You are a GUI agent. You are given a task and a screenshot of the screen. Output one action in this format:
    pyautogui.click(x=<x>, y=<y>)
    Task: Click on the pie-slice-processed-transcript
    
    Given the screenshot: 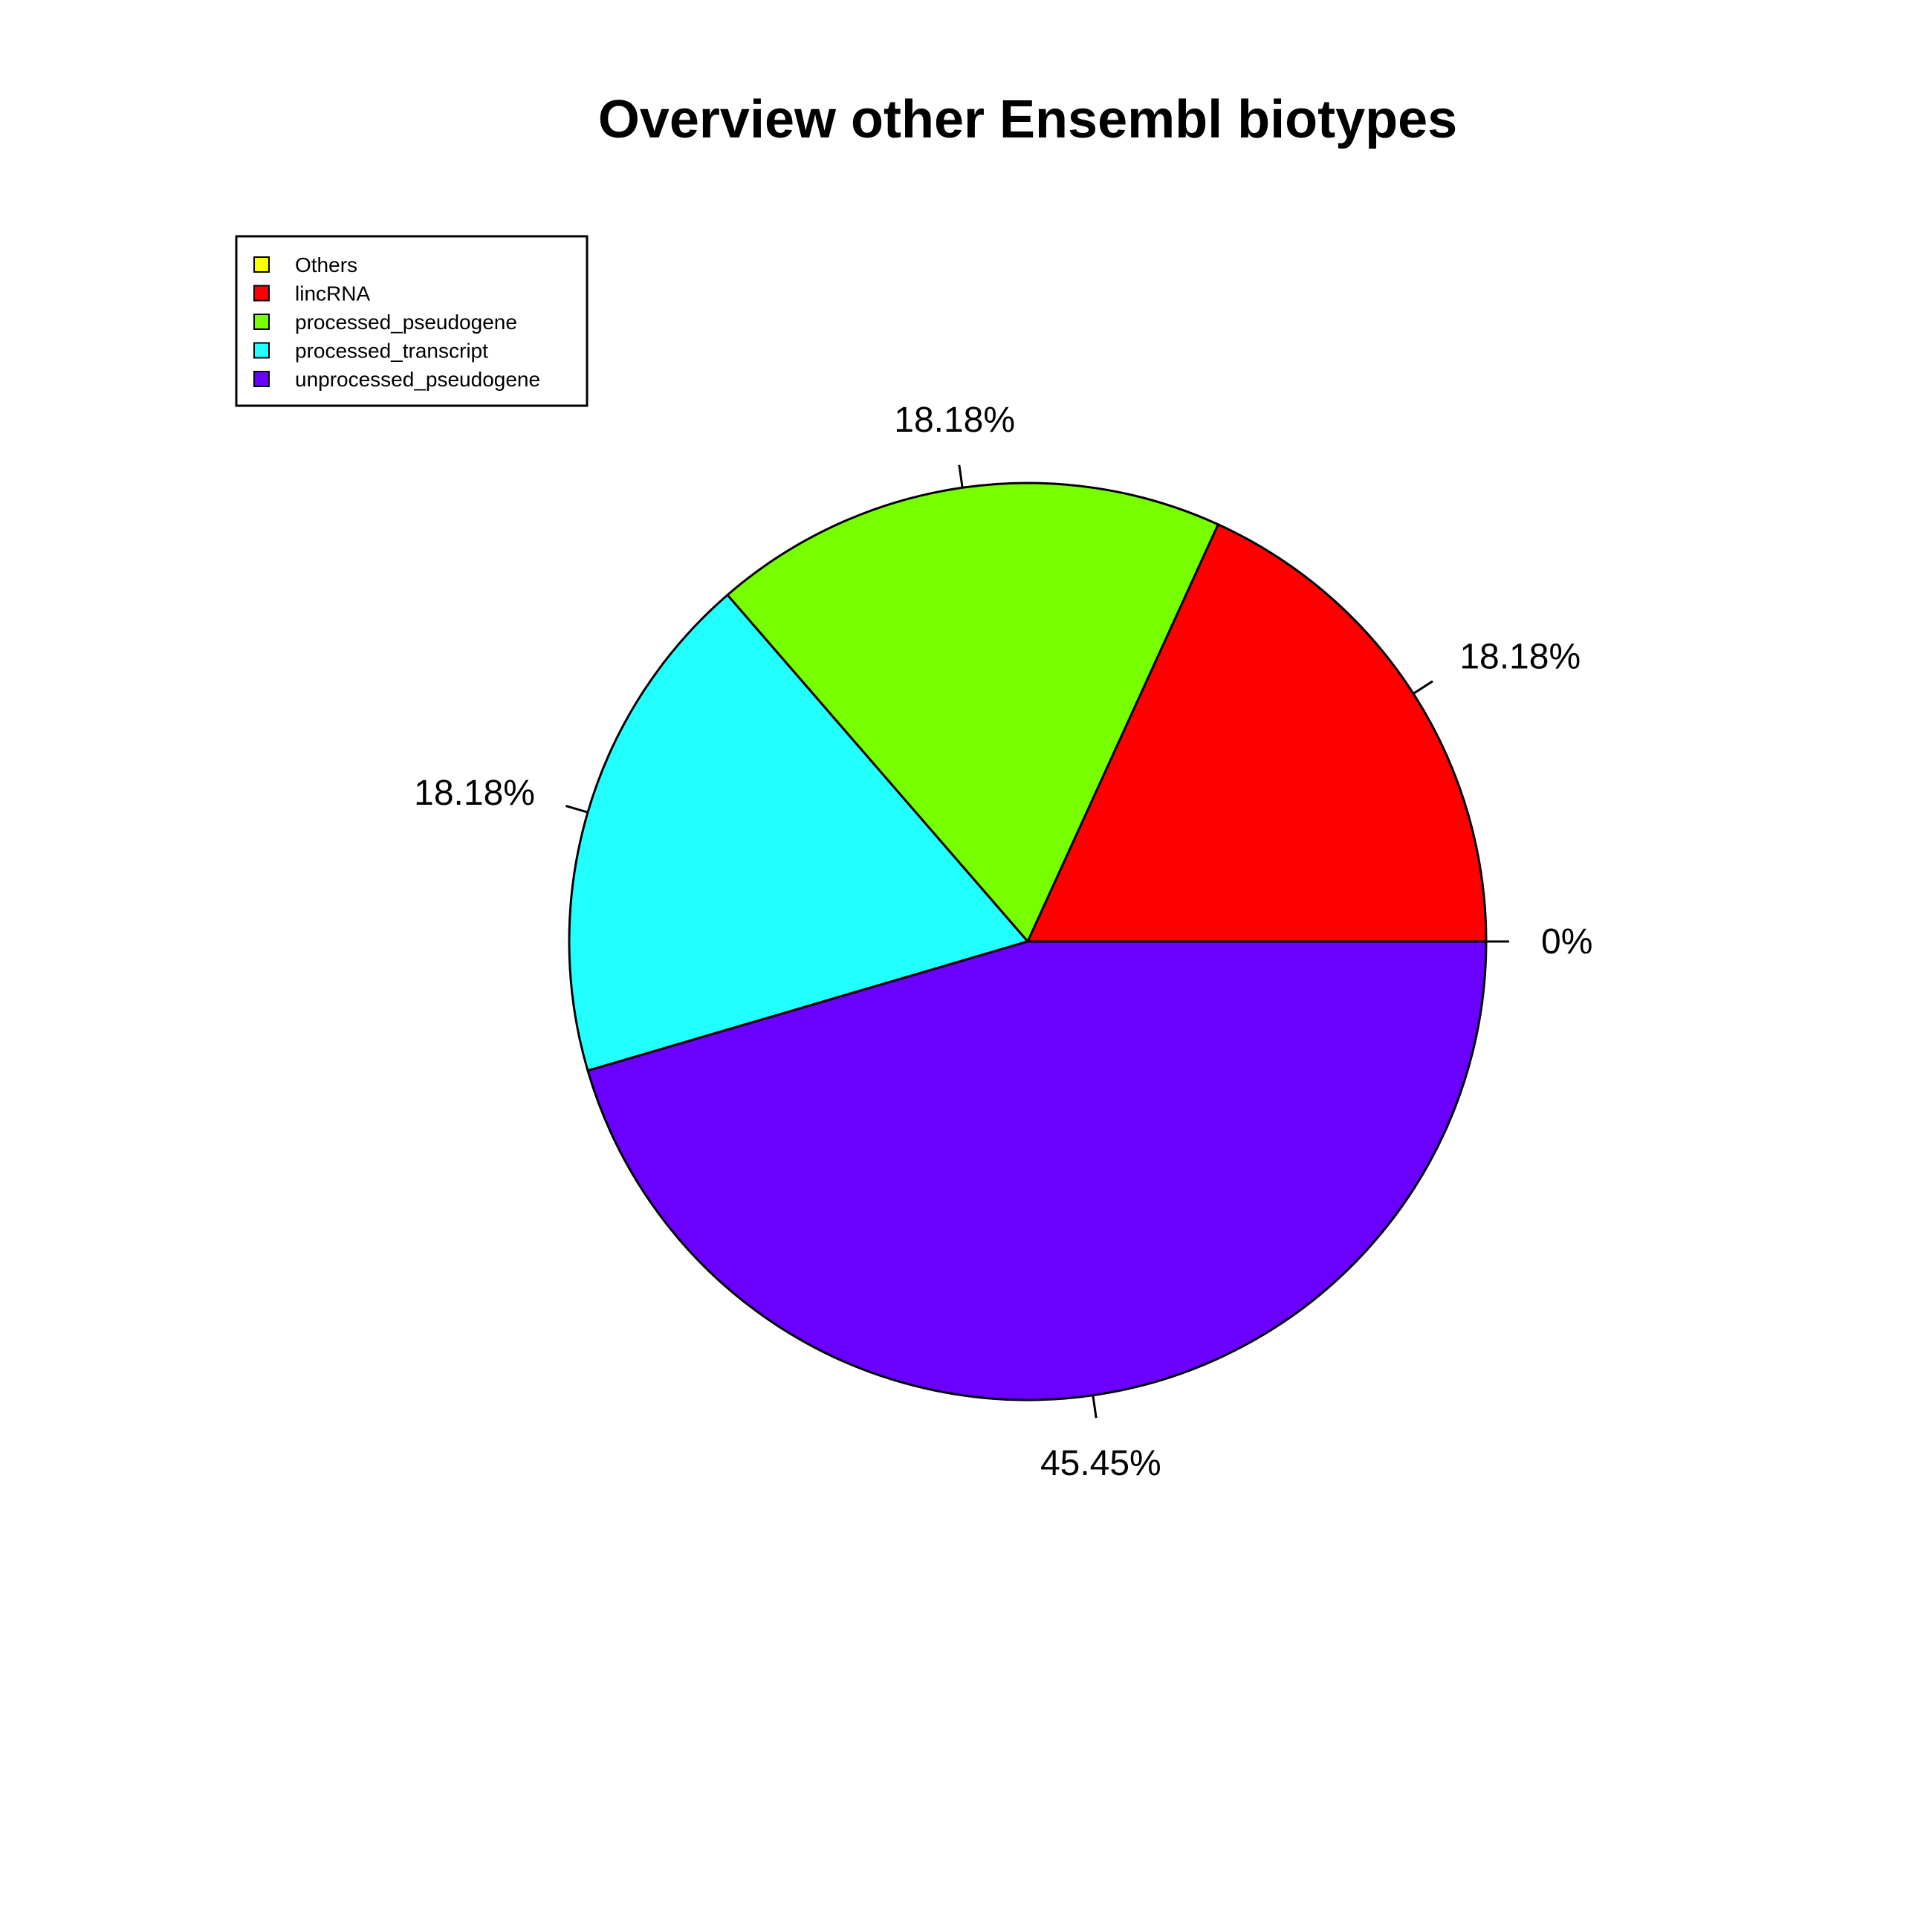 What is the action you would take?
    pyautogui.click(x=798, y=833)
    